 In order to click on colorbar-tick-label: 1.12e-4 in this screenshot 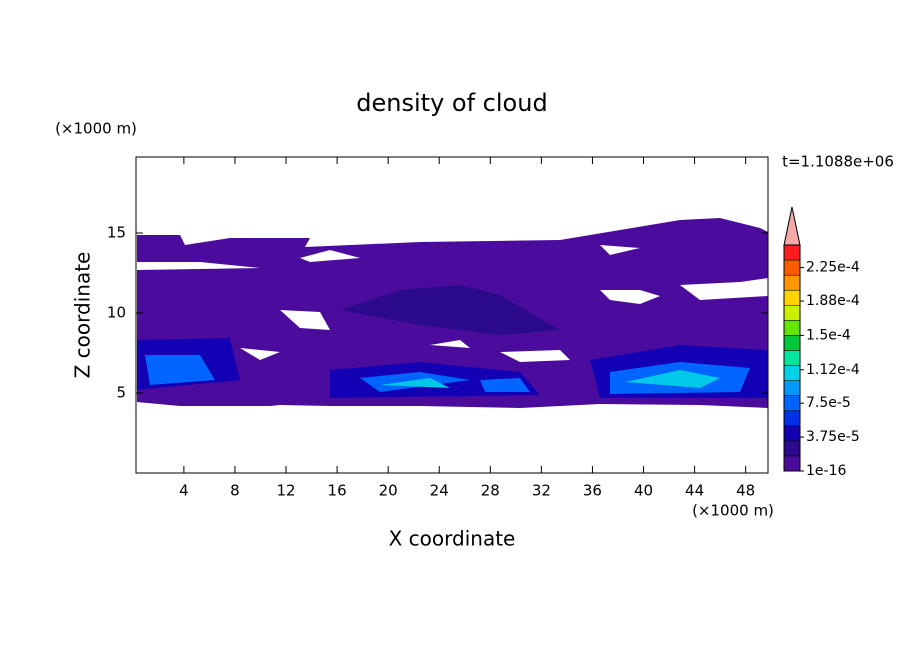, I will do `click(833, 370)`.